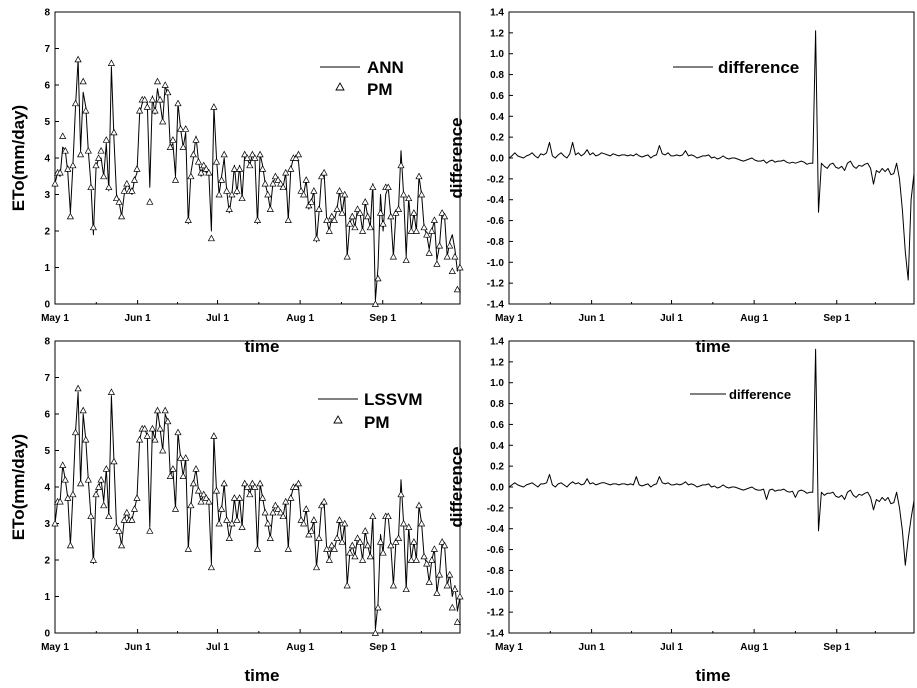 The image size is (917, 688). What do you see at coordinates (496, 508) in the screenshot?
I see `y-tick-label: -0.2` at bounding box center [496, 508].